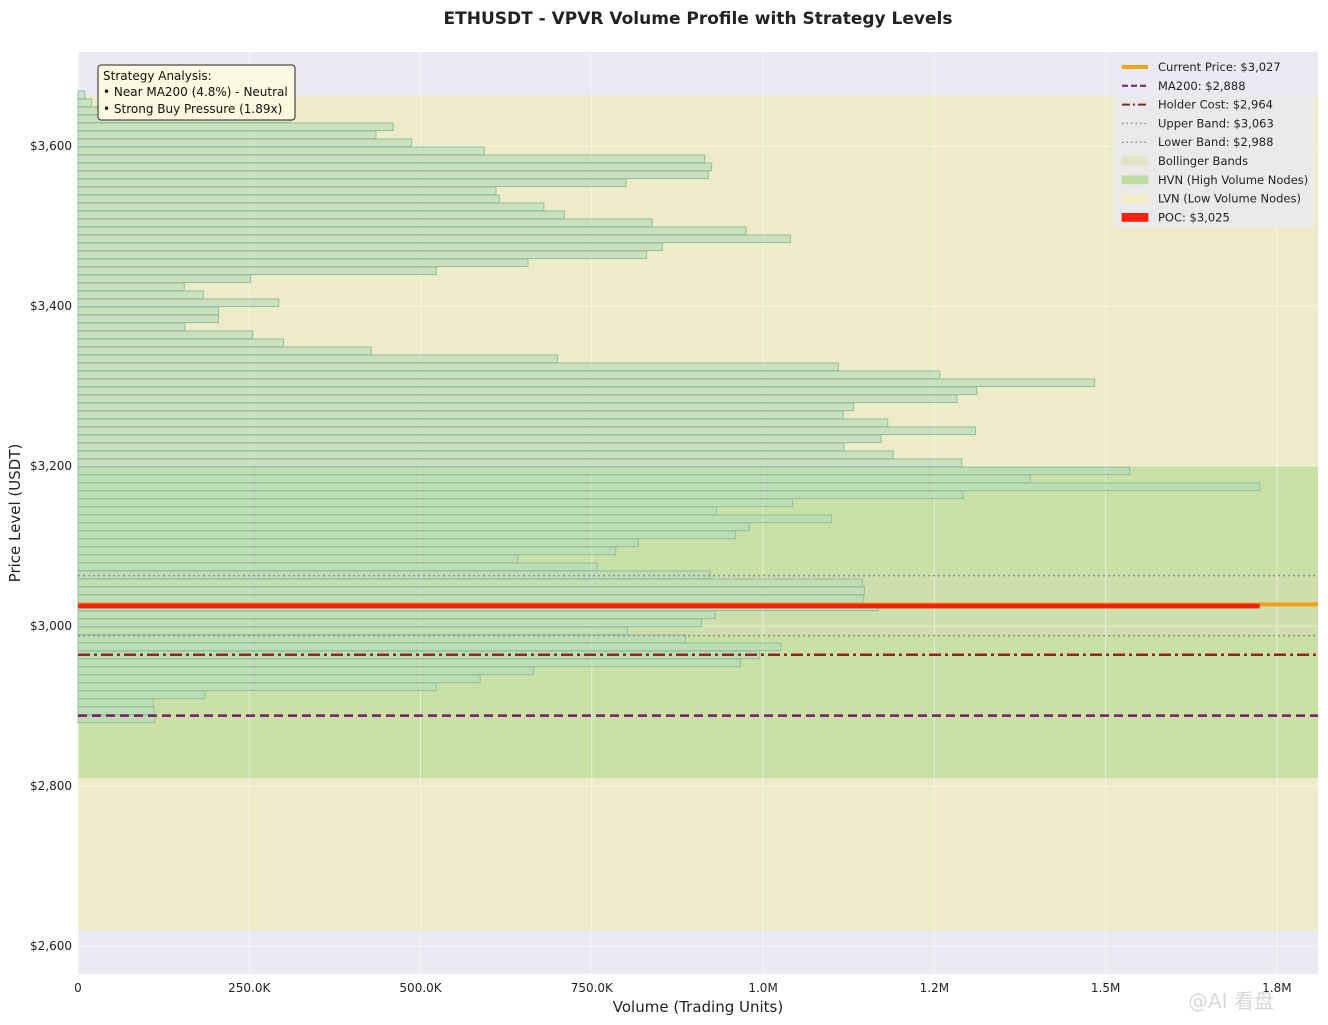 This screenshot has height=1025, width=1328. Describe the element at coordinates (762, 988) in the screenshot. I see `x-tick-label: 1.0M` at that location.